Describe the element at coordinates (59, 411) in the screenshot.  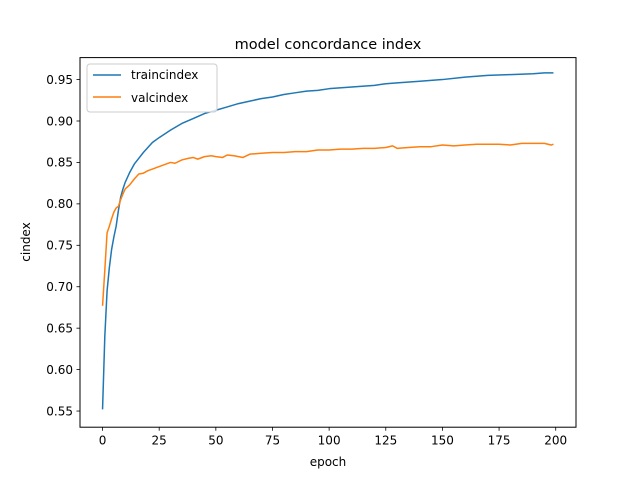
I see `y-tick-label: 0.55` at that location.